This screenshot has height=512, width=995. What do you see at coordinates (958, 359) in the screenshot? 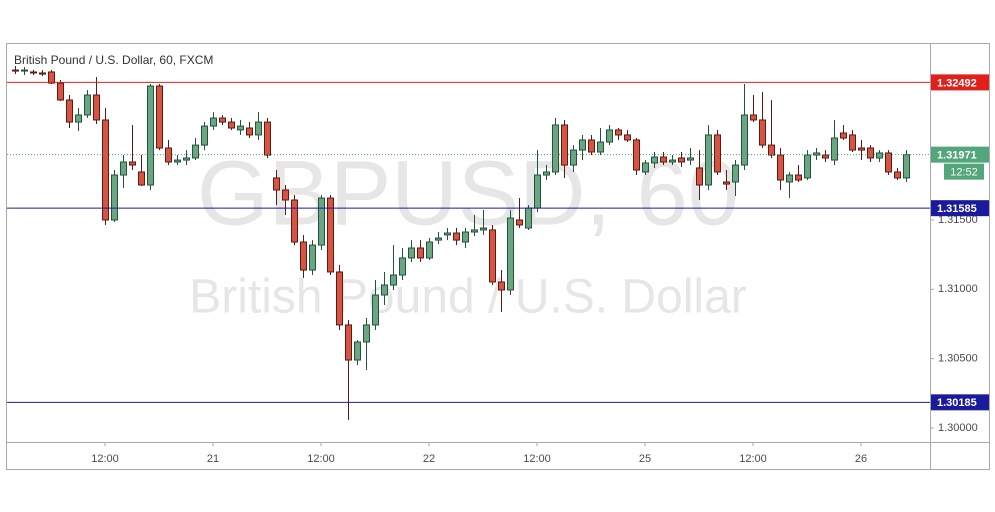
I see `y-tick-label: 1.30500` at bounding box center [958, 359].